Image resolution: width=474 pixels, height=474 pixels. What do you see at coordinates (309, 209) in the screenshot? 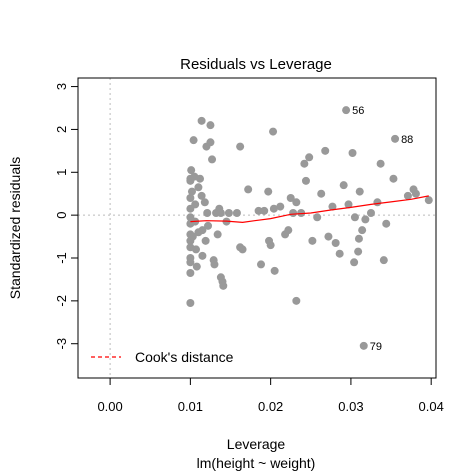
I see `smooth-line` at bounding box center [309, 209].